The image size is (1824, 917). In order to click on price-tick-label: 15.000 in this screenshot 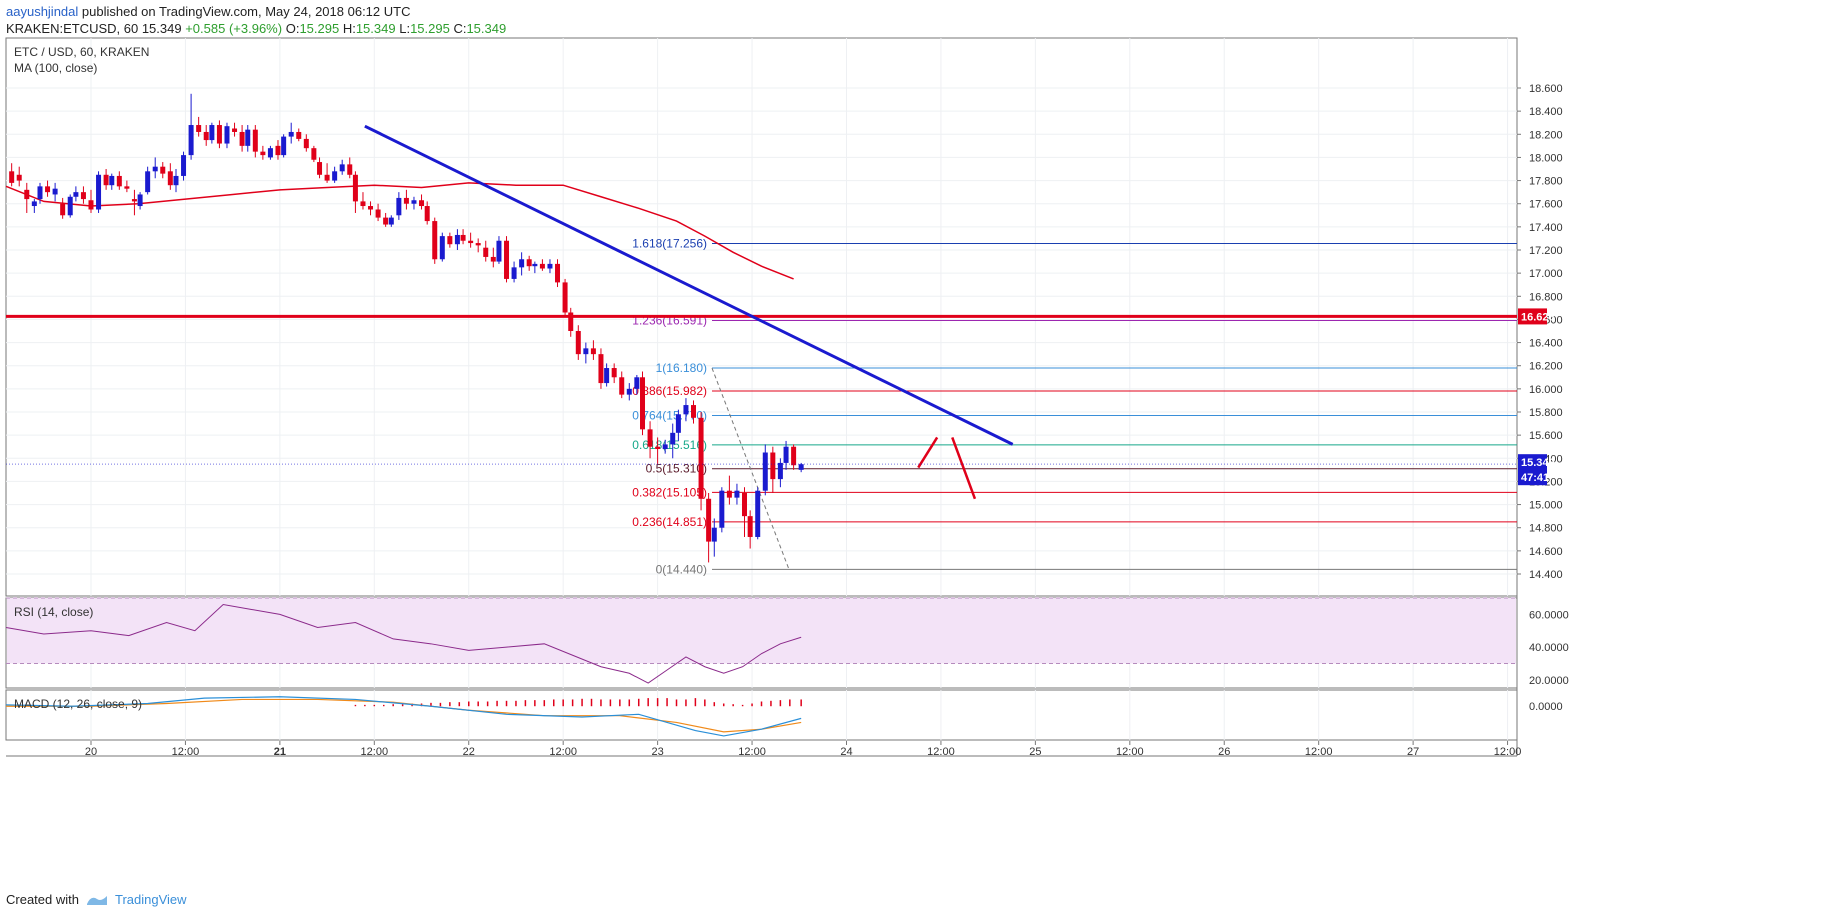, I will do `click(1546, 506)`.